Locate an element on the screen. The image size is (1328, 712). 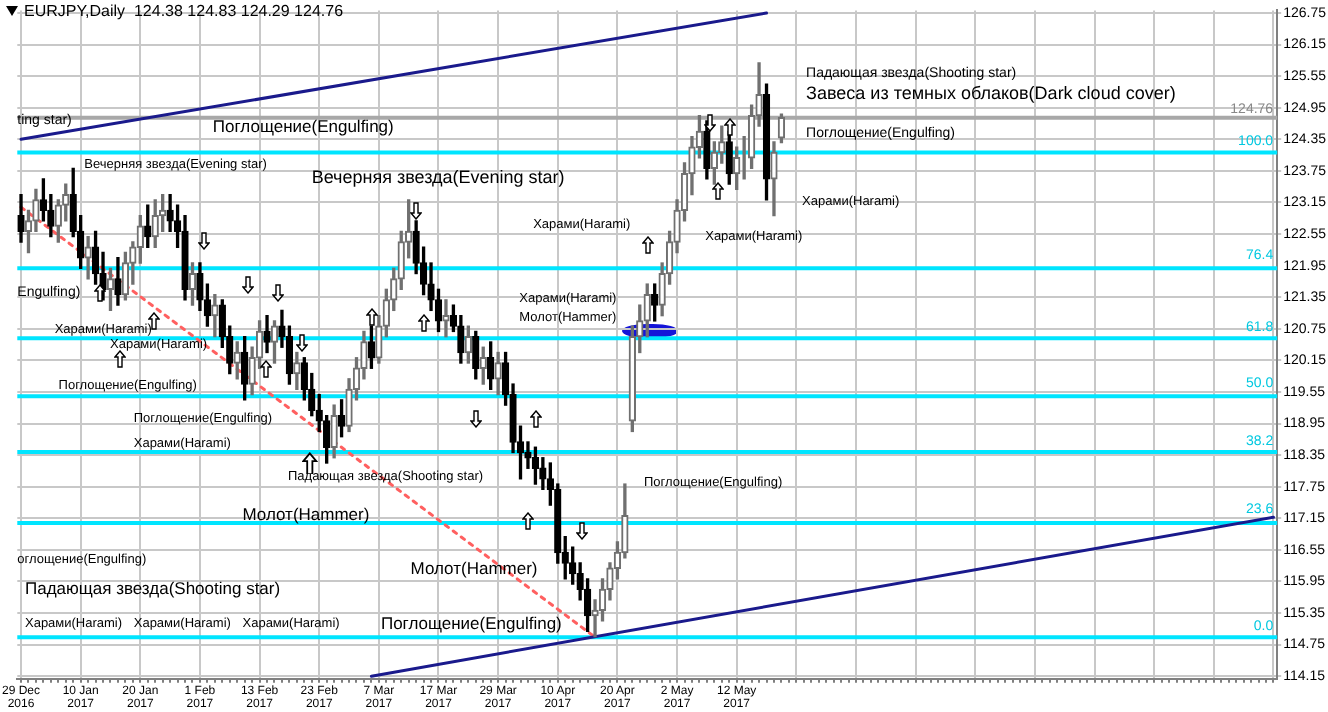
annotation: Вечерняя звезда(Evening star) is located at coordinates (438, 176).